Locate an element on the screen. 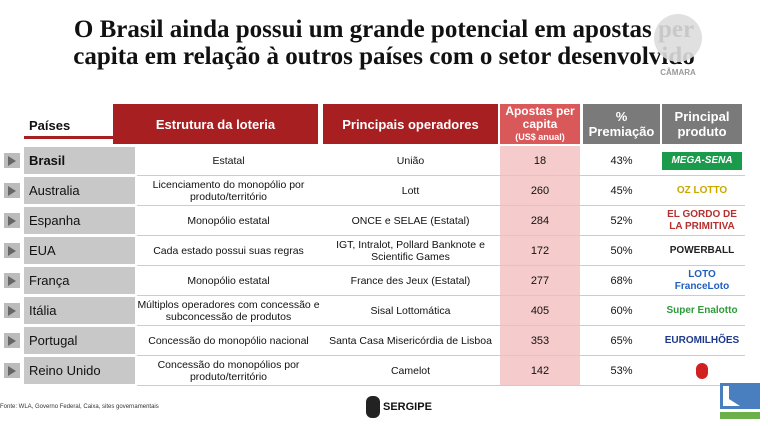 The width and height of the screenshot is (768, 426). apostas-cell: 405 is located at coordinates (540, 311).